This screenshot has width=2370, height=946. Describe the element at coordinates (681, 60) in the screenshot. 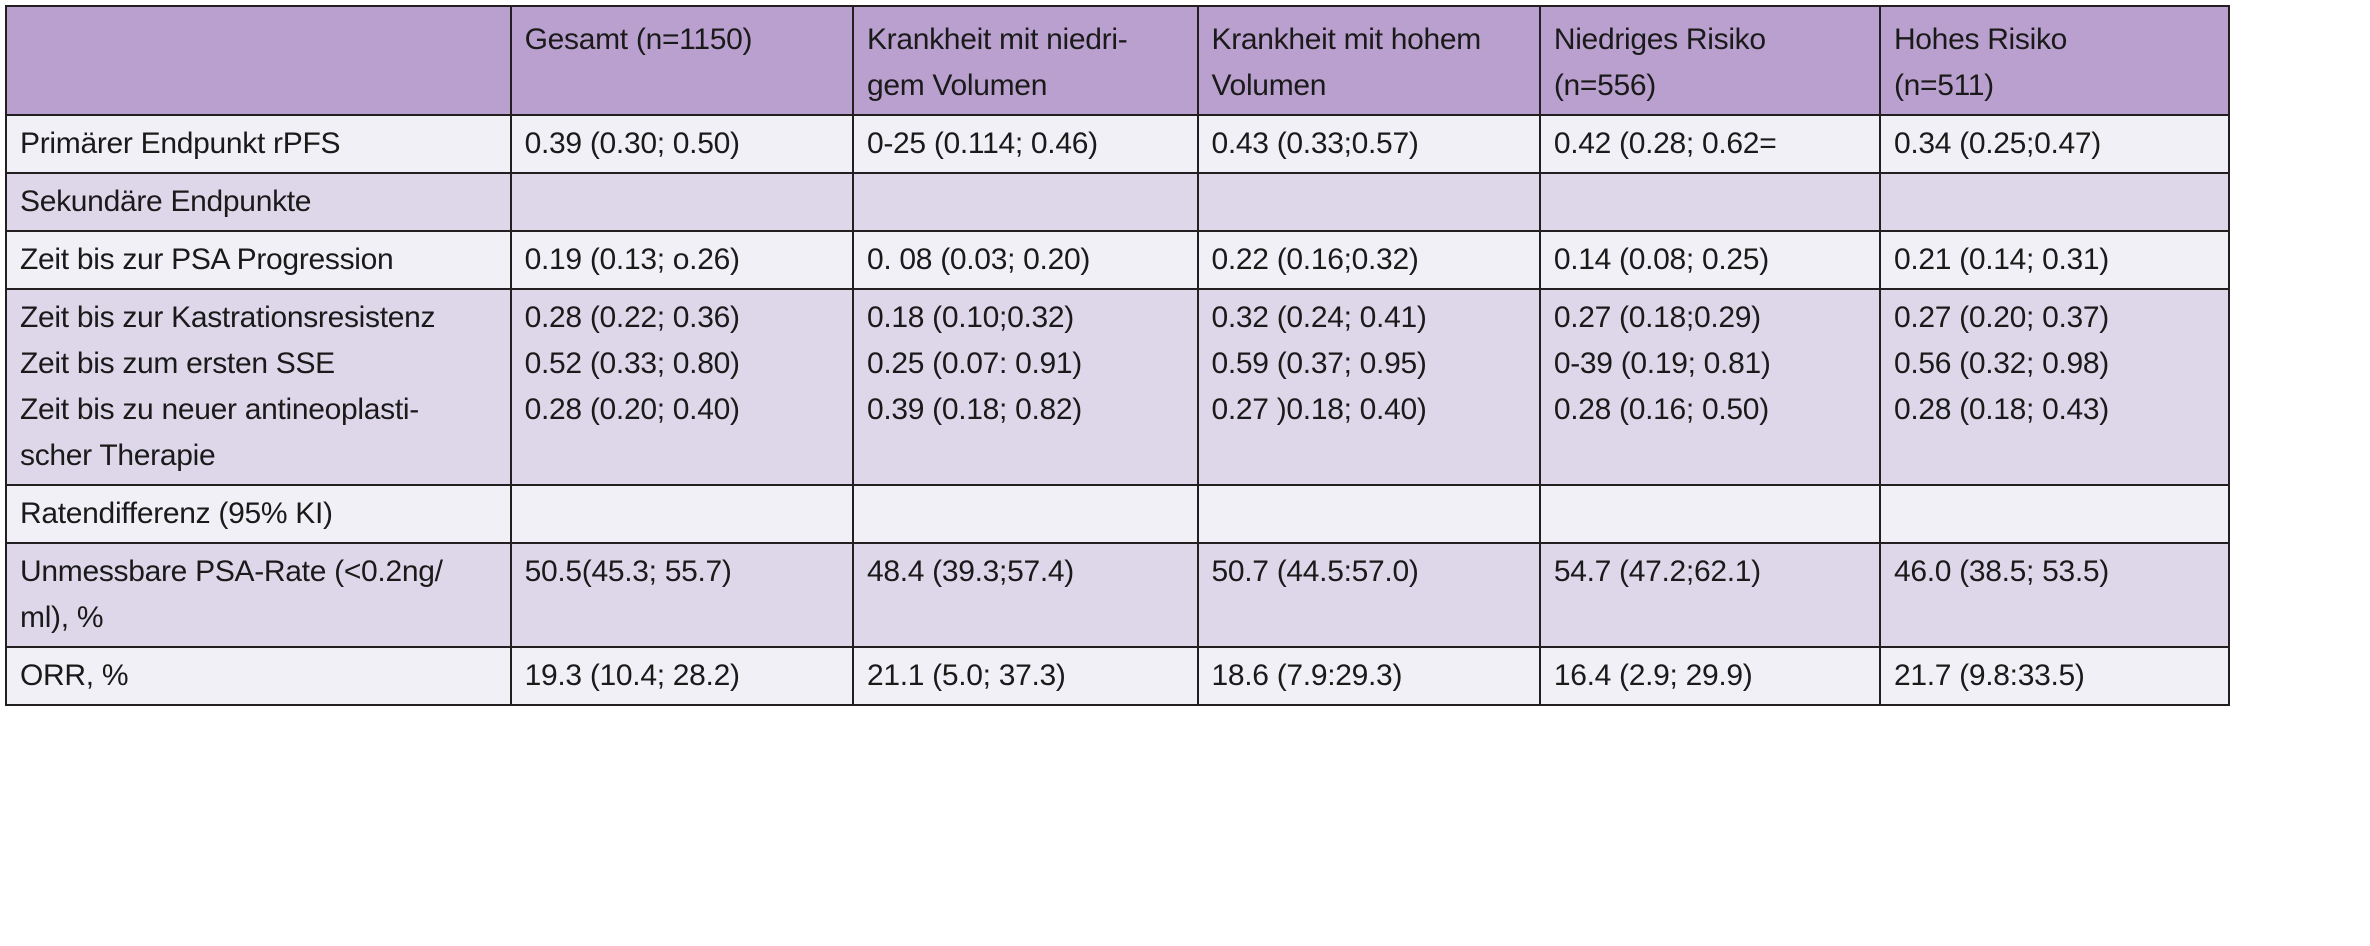

I see `column-header-gesamt: Gesamt (n=1150)` at that location.